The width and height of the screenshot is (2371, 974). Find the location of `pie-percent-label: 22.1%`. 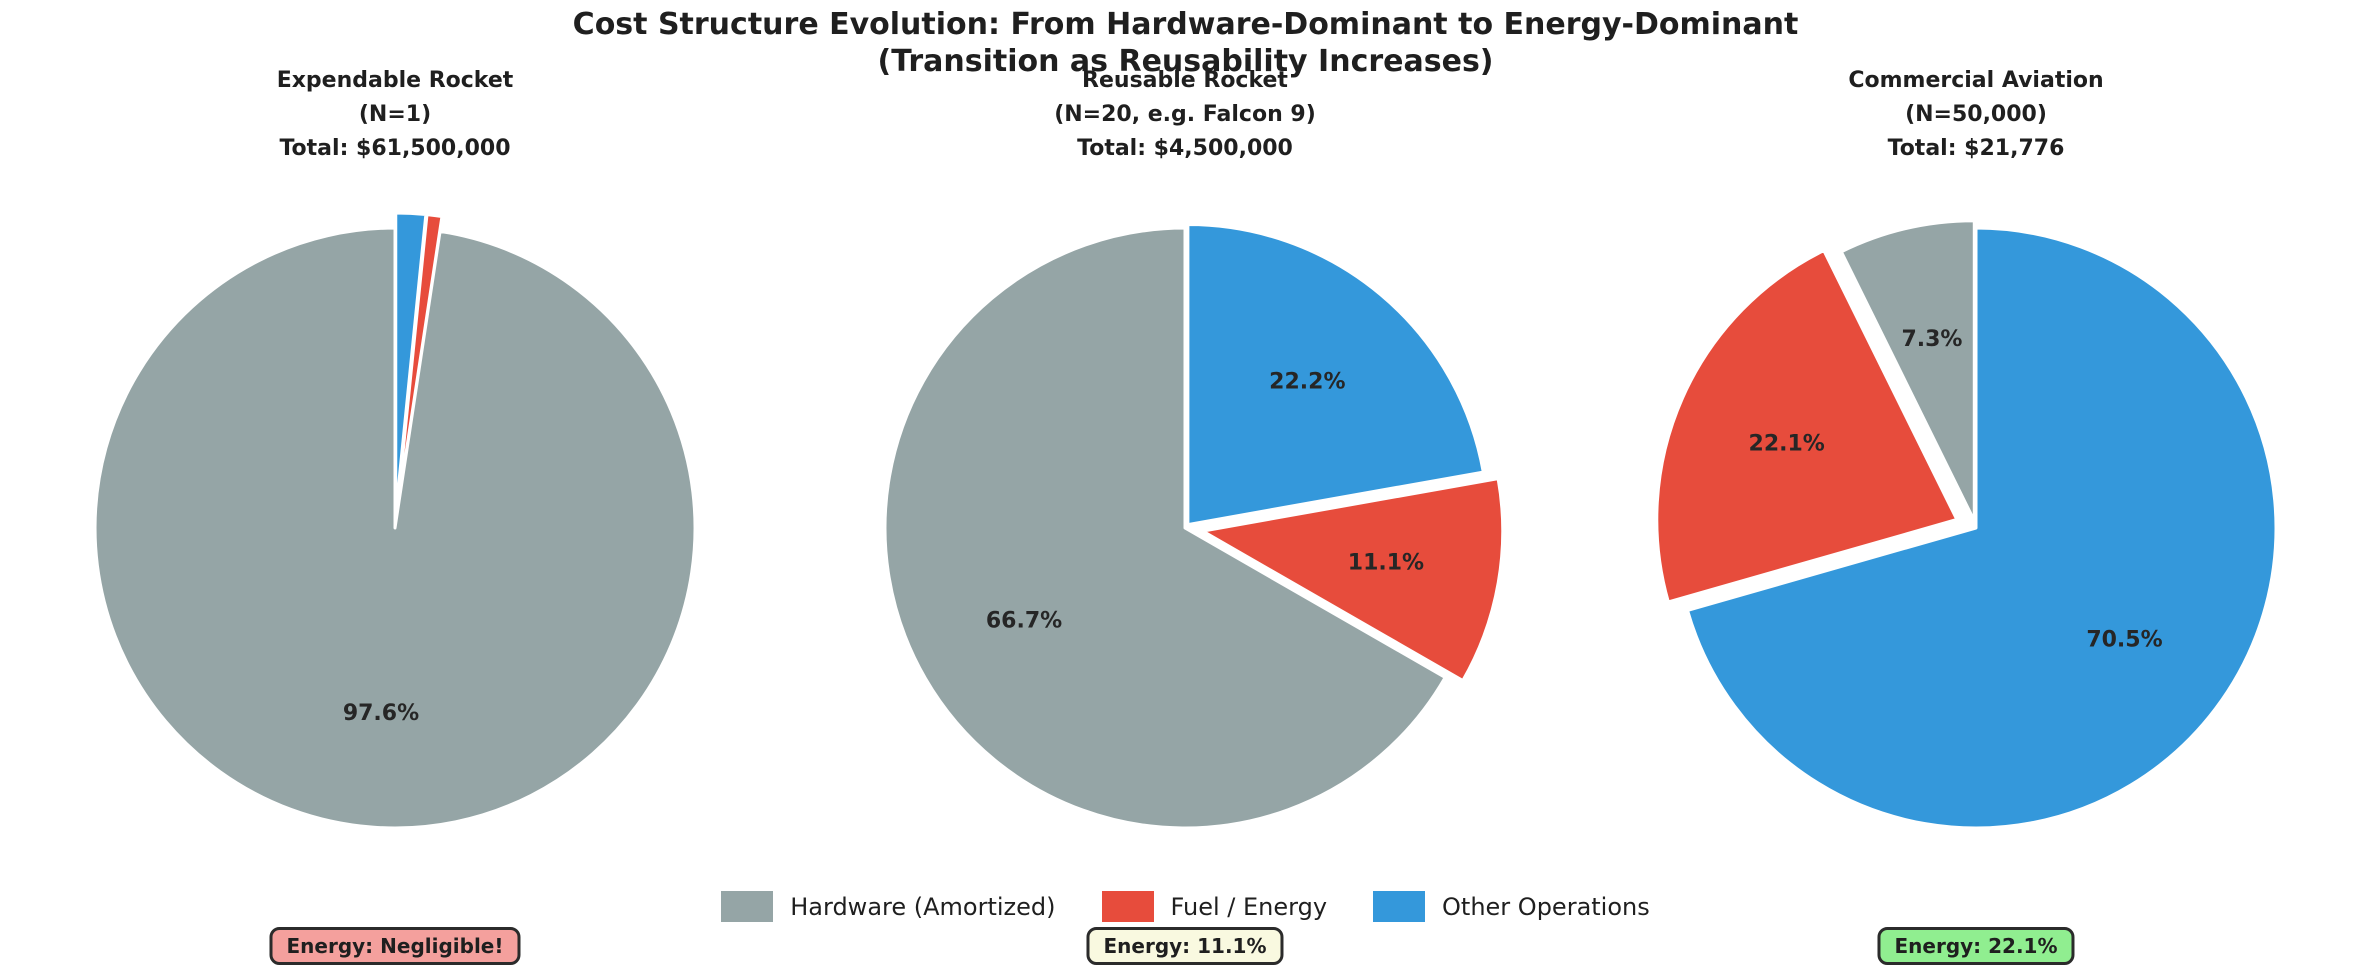

pie-percent-label: 22.1% is located at coordinates (1787, 444).